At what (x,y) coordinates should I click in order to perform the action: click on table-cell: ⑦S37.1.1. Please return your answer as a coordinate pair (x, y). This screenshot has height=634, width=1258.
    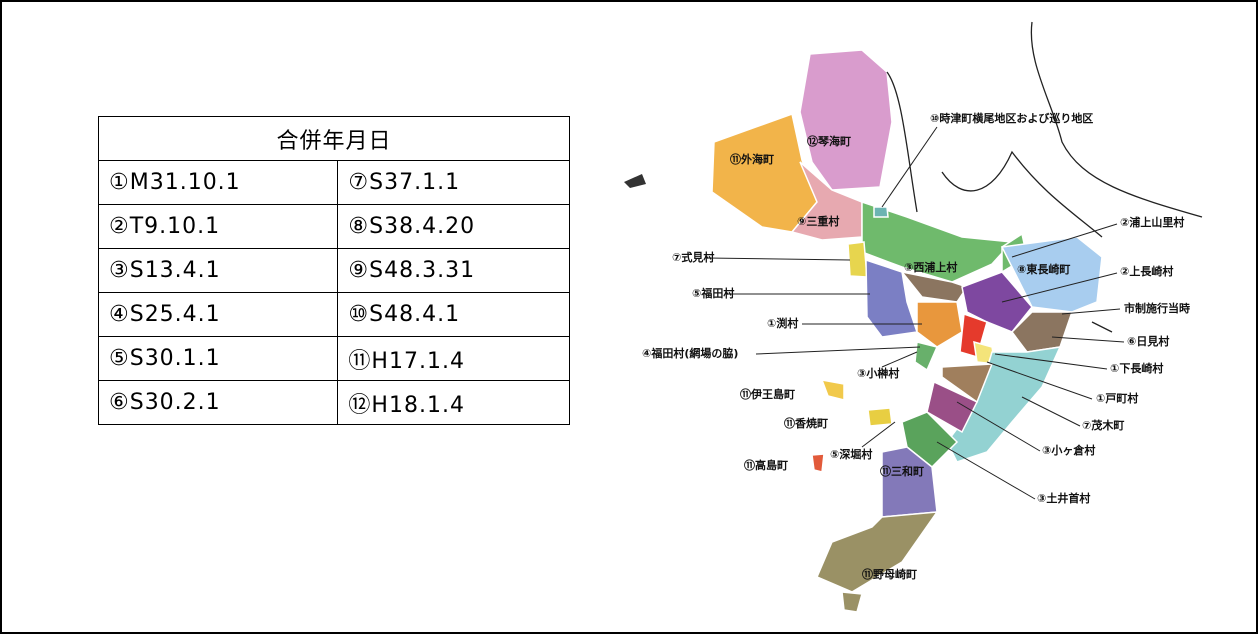
    Looking at the image, I should click on (453, 182).